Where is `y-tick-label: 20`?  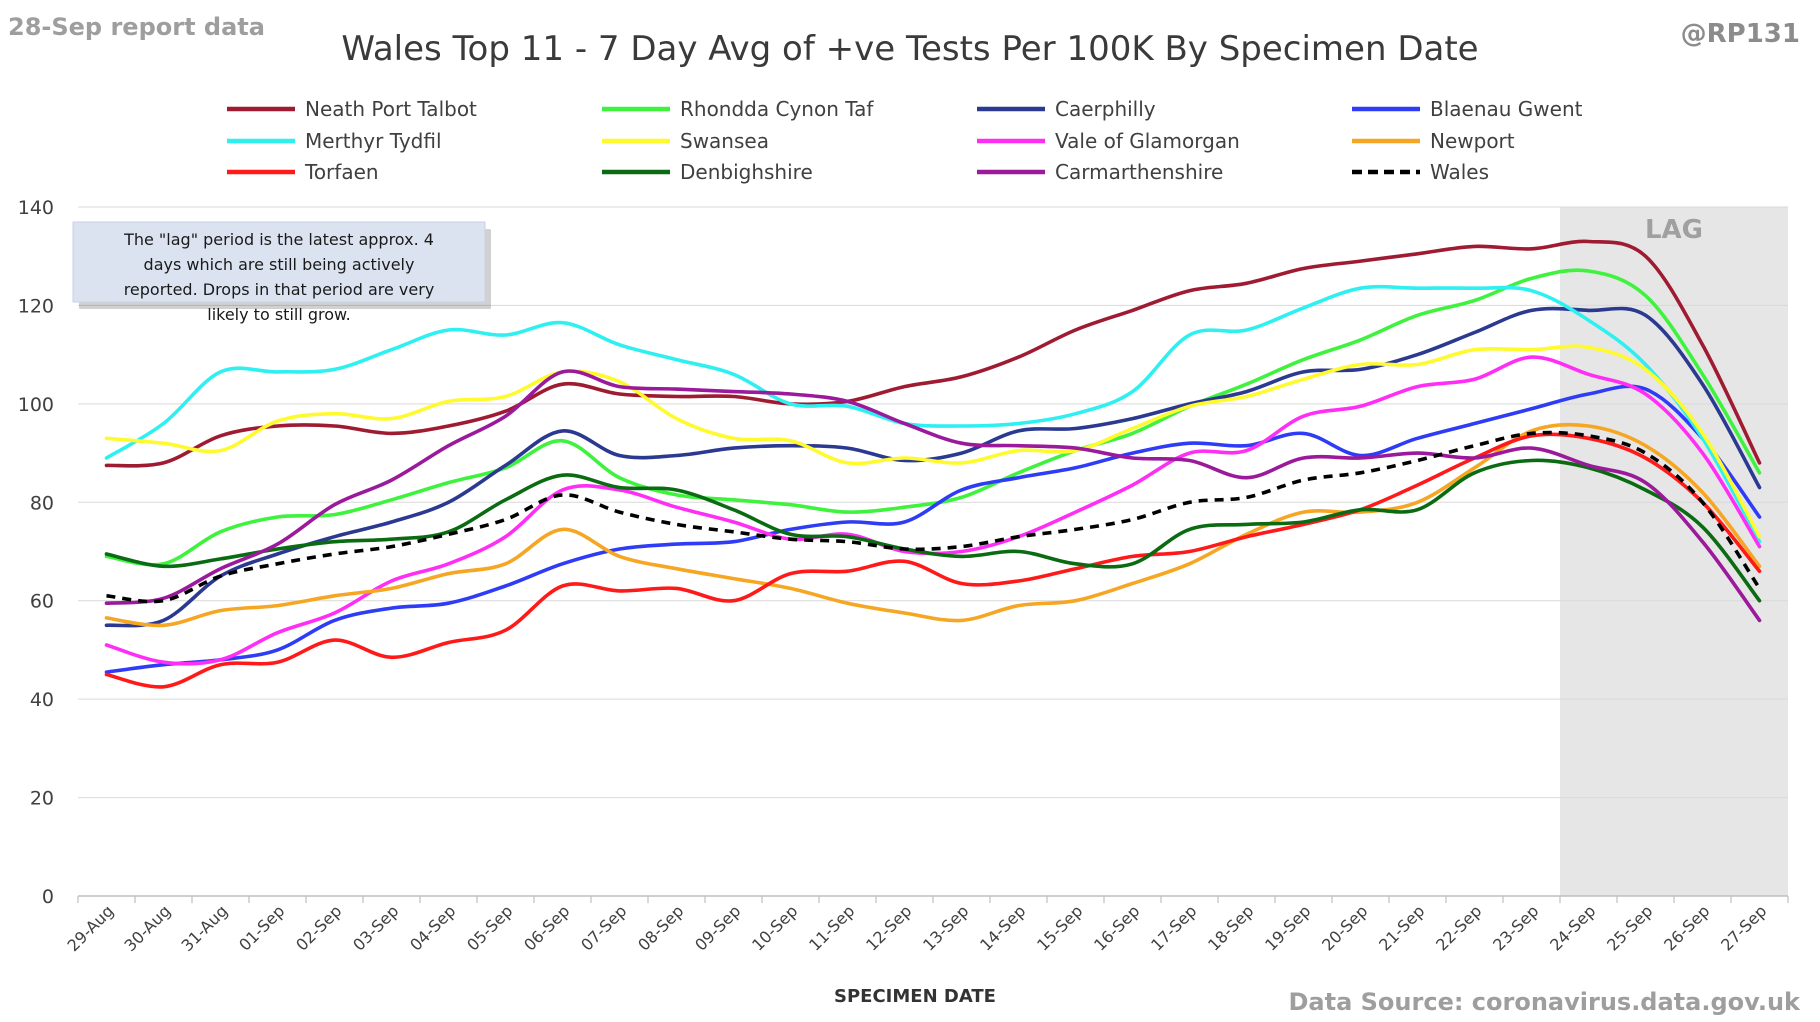 y-tick-label: 20 is located at coordinates (42, 799).